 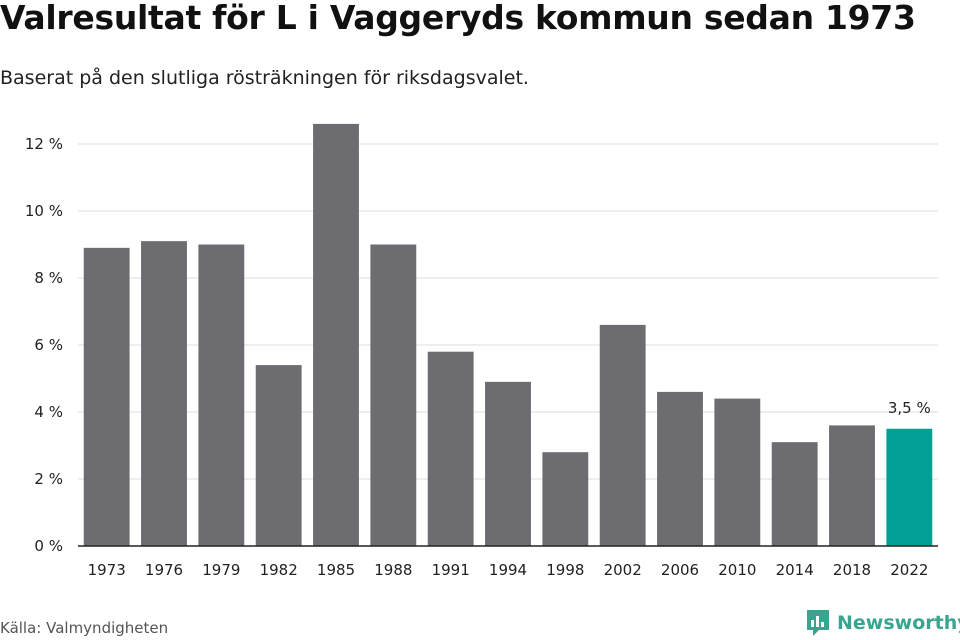 I want to click on x-tick-label: 1994, so click(x=508, y=570).